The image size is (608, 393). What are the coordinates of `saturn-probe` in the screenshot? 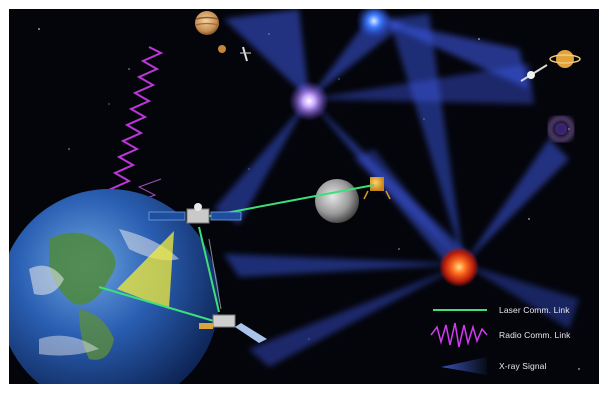 It's located at (534, 73).